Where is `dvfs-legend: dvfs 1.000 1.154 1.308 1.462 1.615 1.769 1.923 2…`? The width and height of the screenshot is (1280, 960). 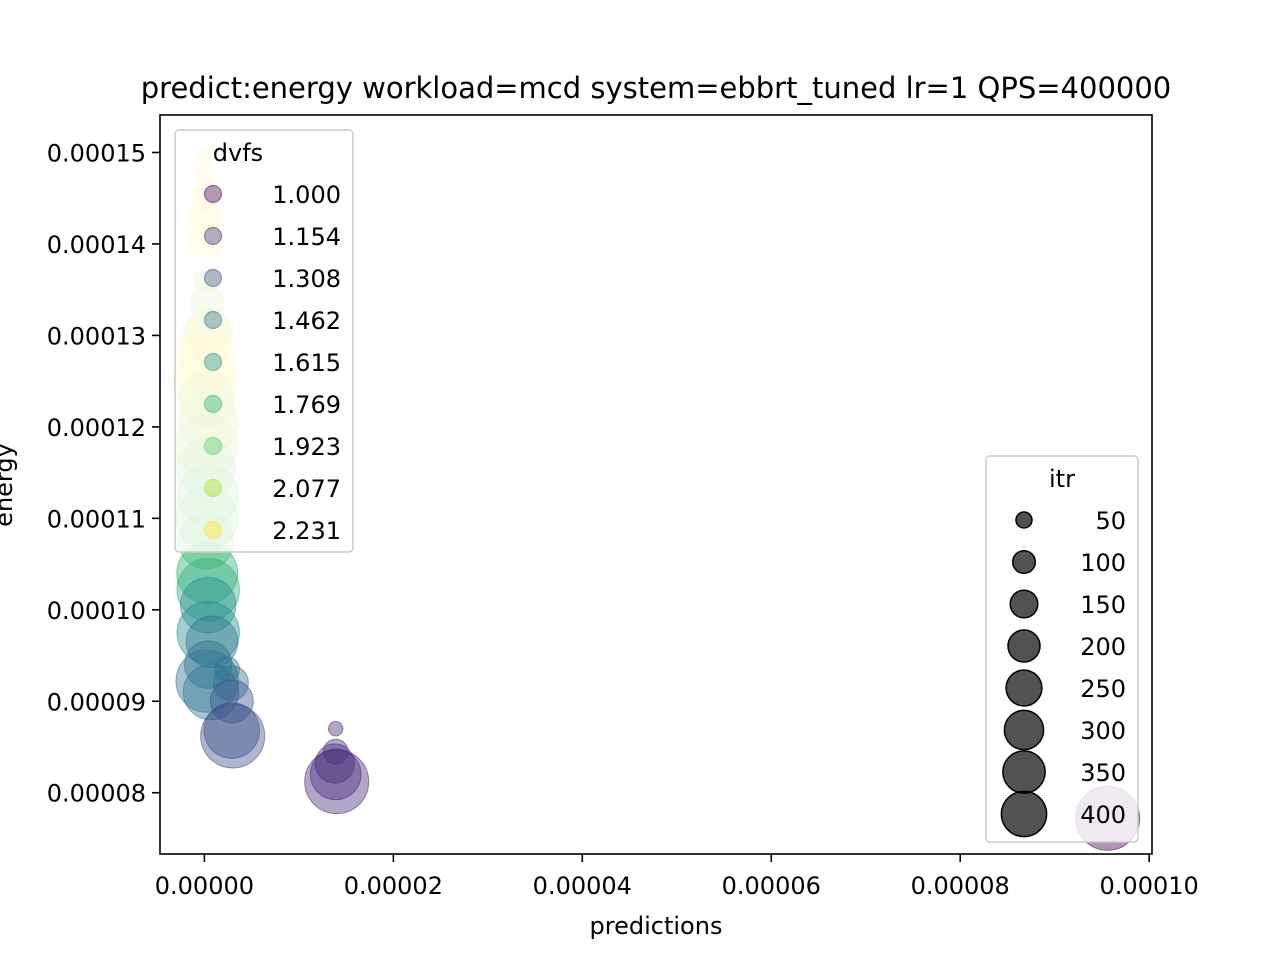 dvfs-legend: dvfs 1.000 1.154 1.308 1.462 1.615 1.769 1.923 2… is located at coordinates (264, 341).